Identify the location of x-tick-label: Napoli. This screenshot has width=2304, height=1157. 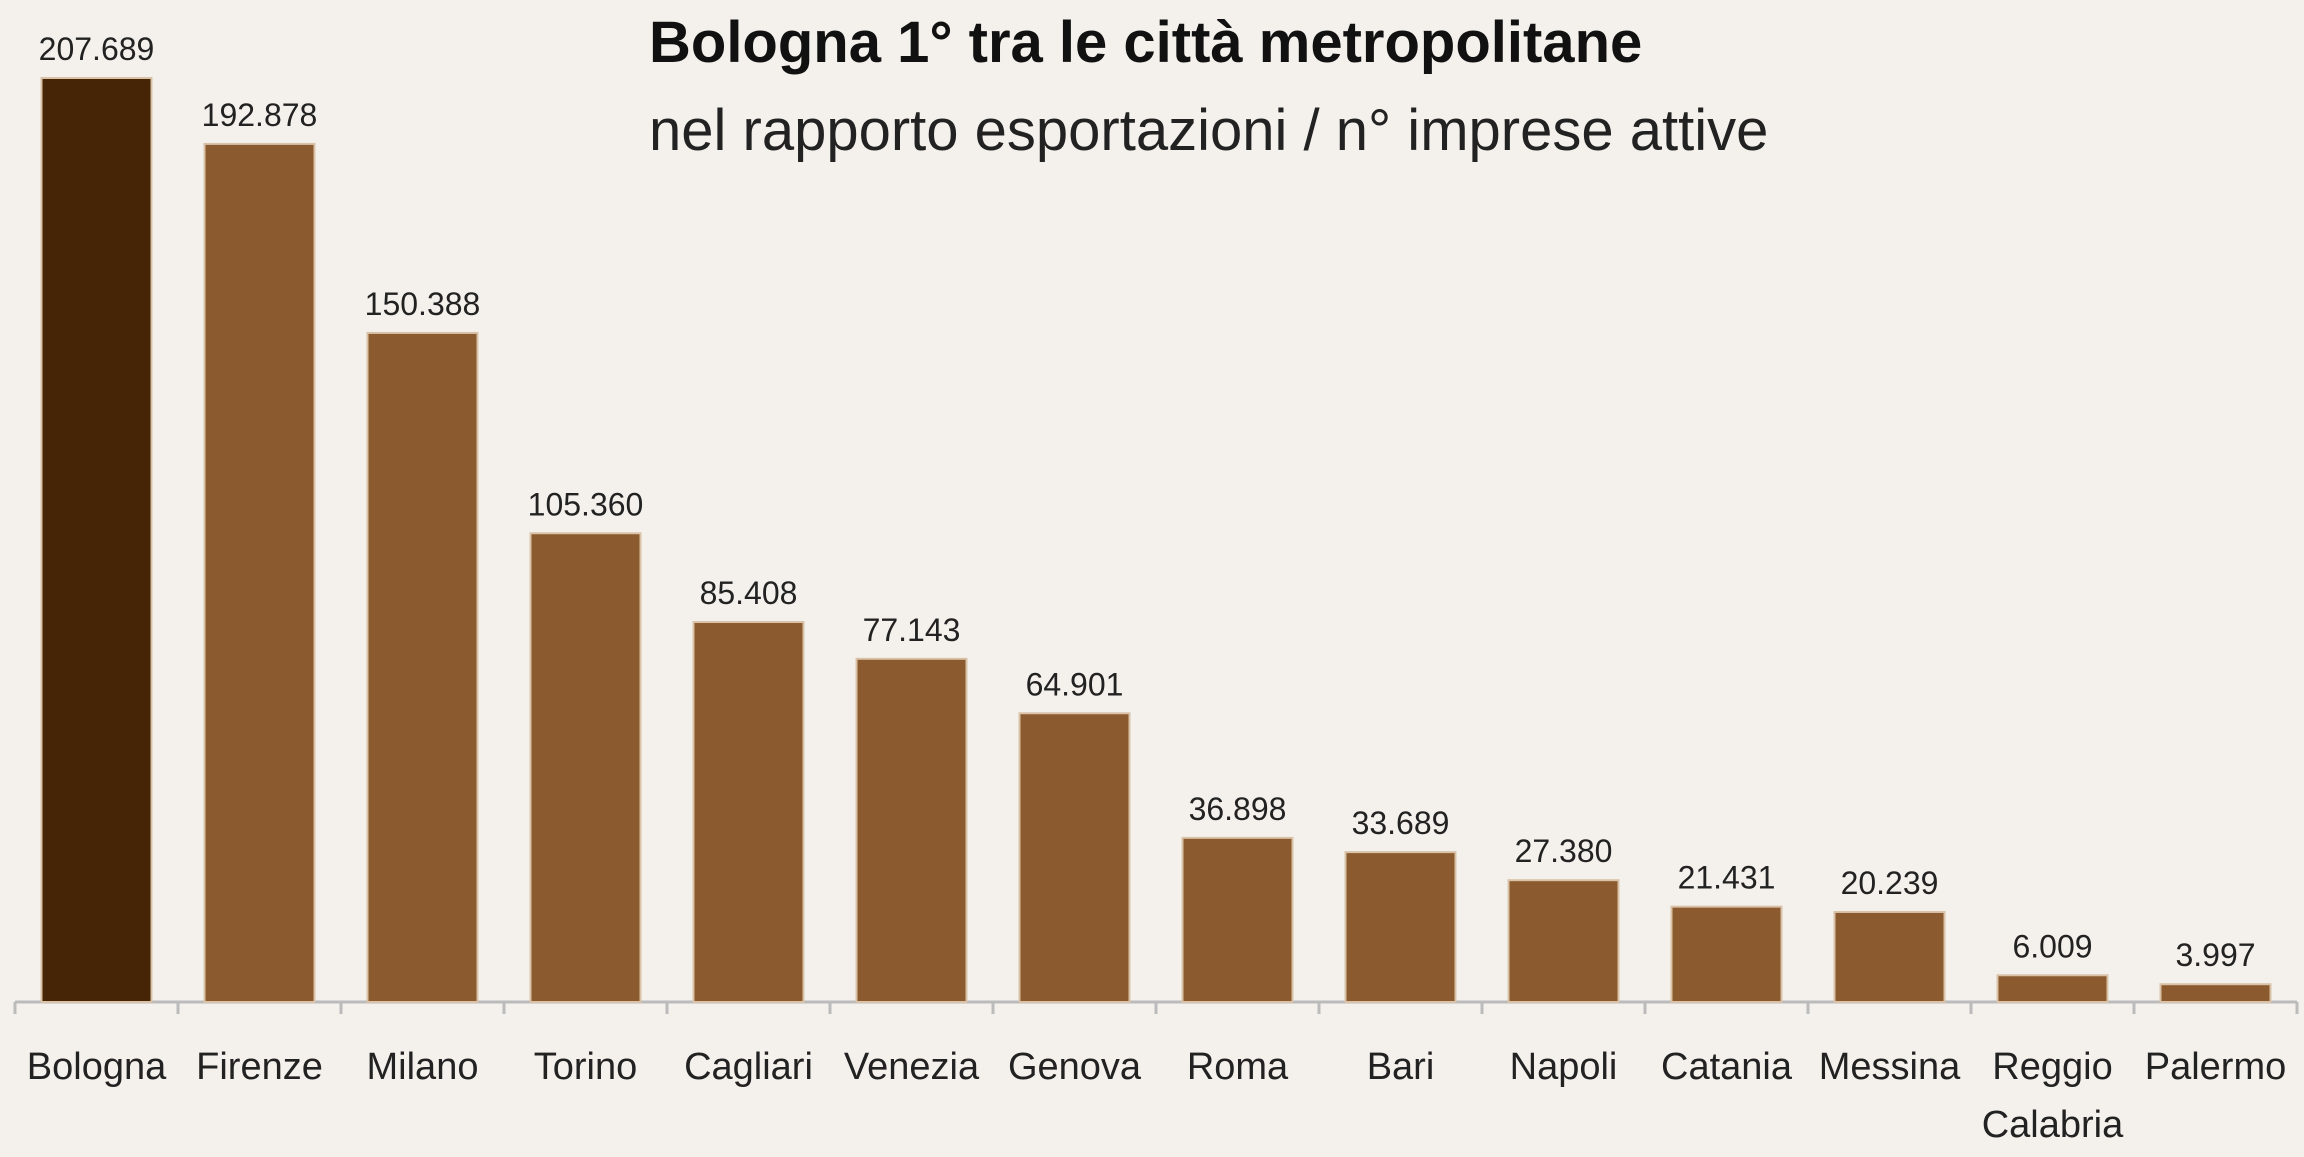
(1563, 1067).